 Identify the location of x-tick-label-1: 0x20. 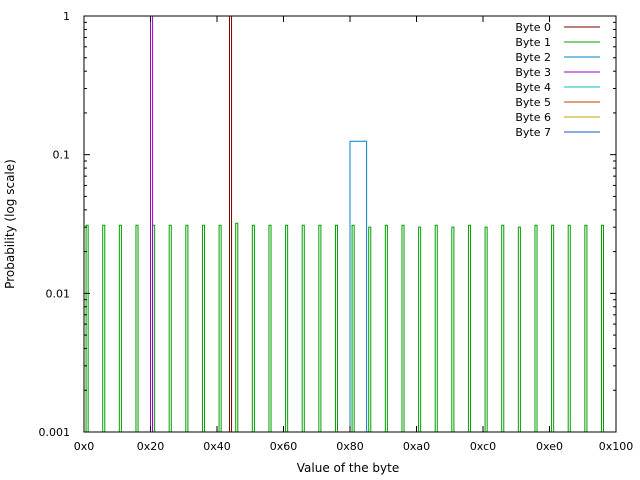
(151, 446).